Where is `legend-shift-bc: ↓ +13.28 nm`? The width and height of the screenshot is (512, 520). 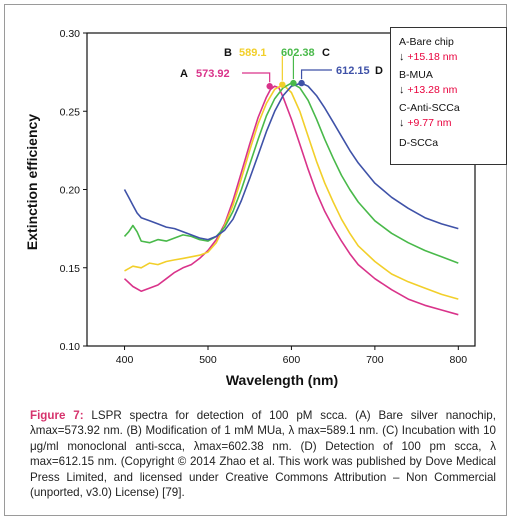 legend-shift-bc: ↓ +13.28 nm is located at coordinates (428, 90).